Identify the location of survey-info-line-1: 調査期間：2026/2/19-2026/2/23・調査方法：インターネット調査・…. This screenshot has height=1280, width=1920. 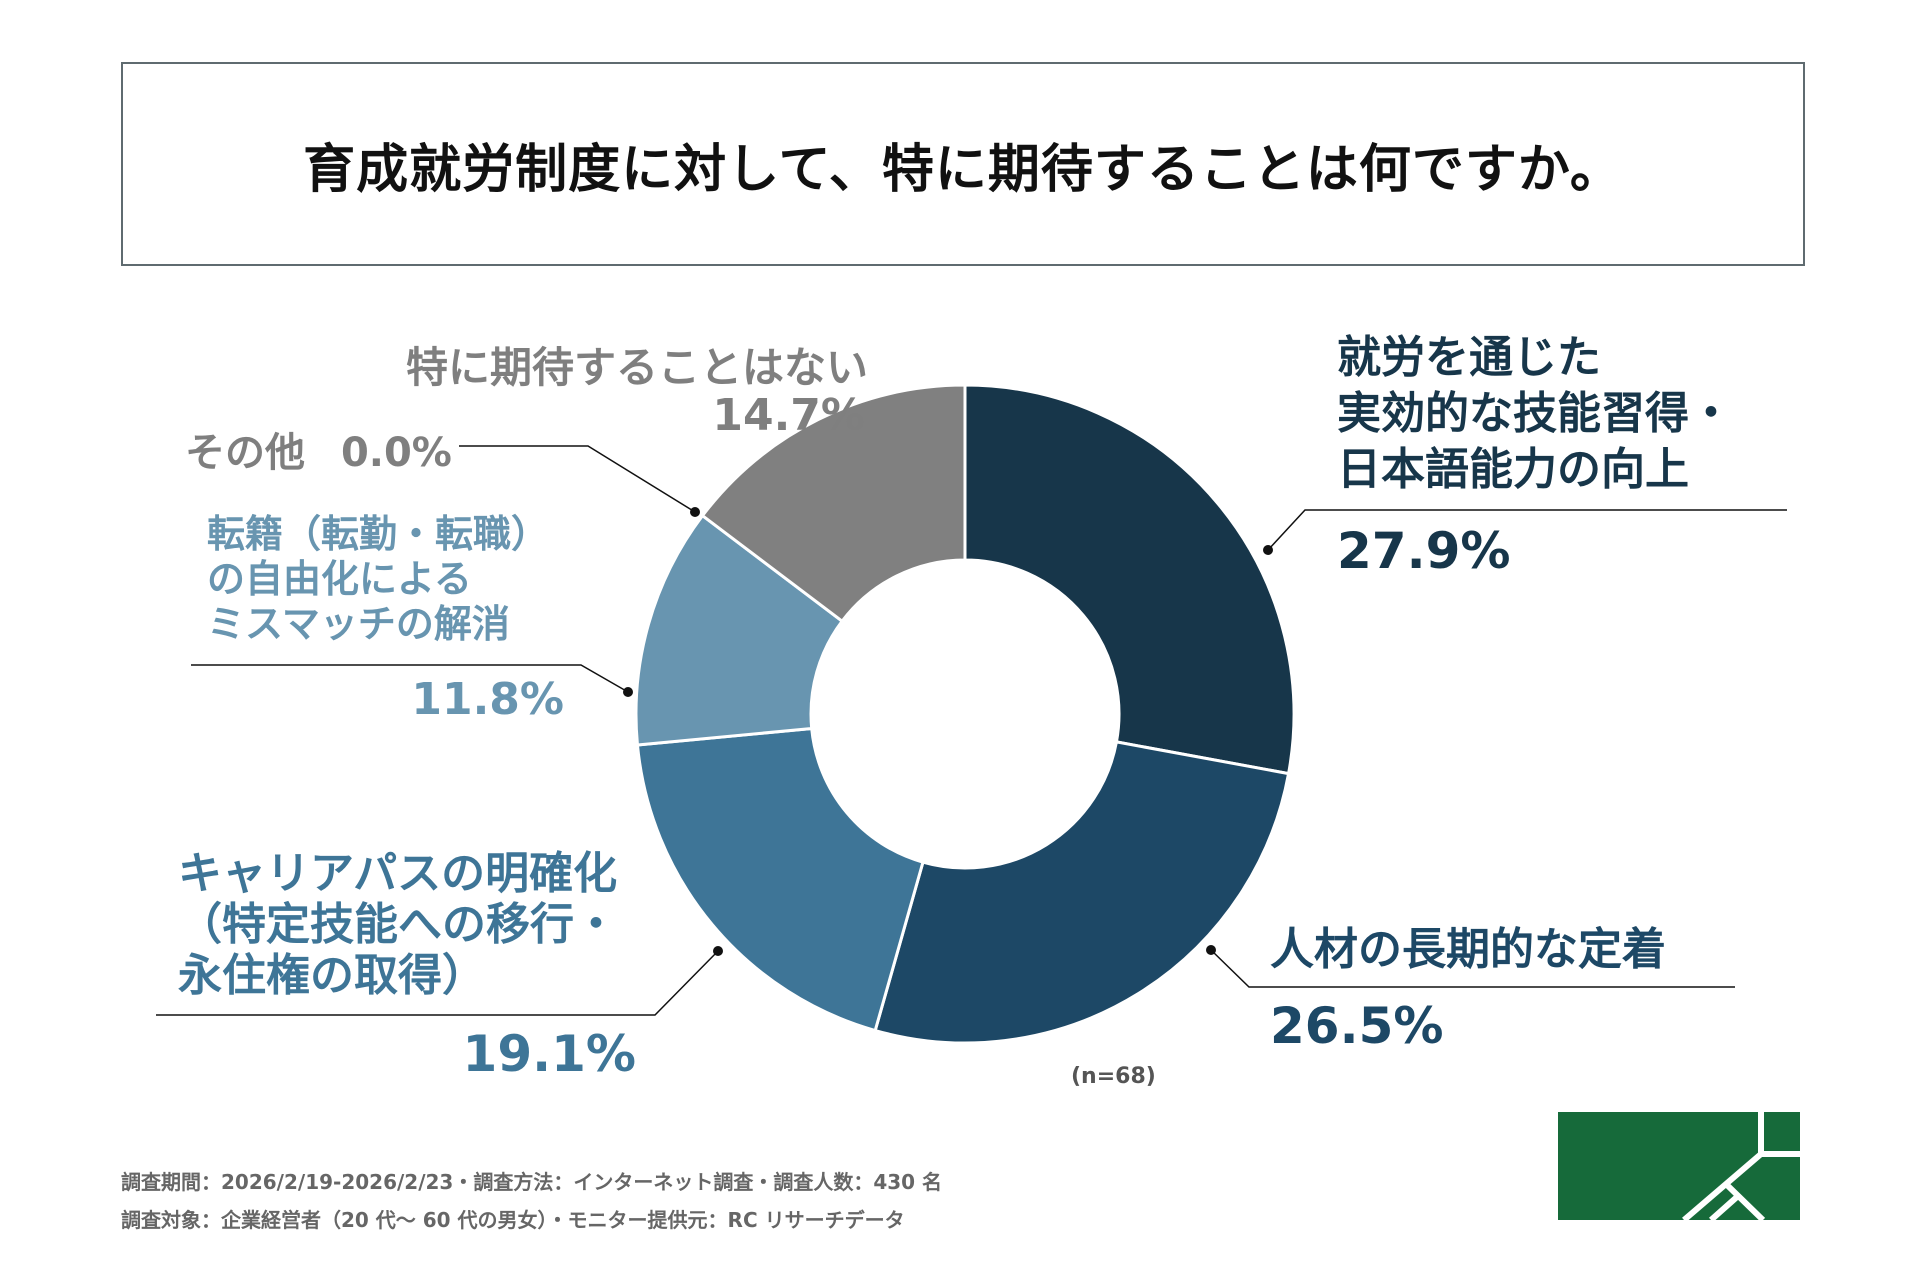
(532, 1182).